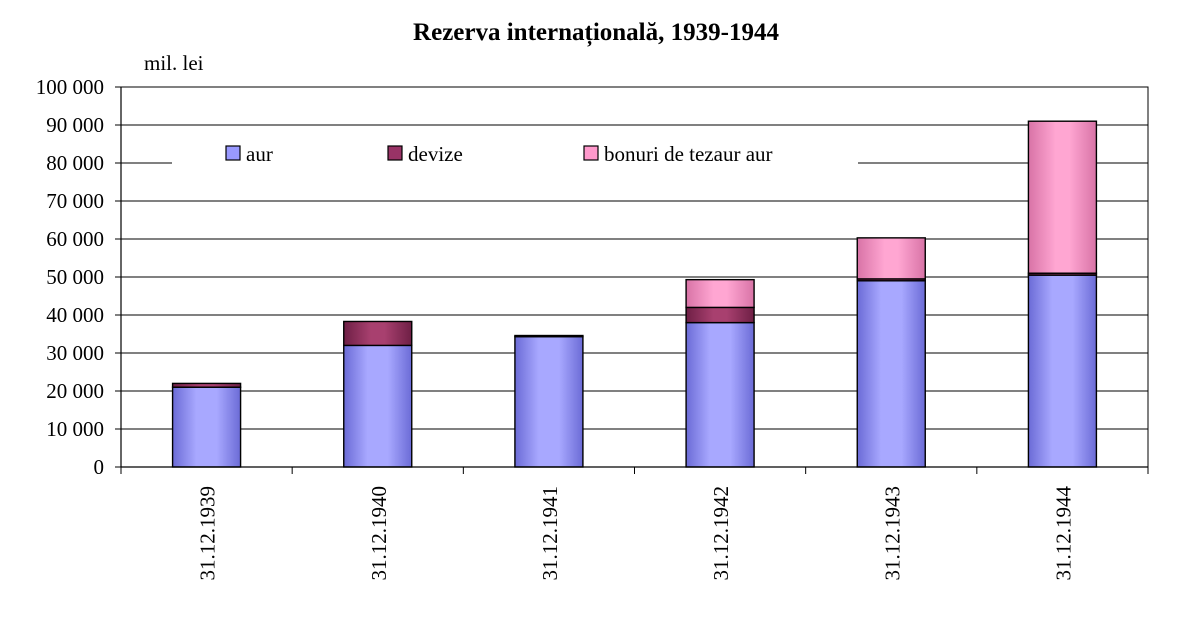 This screenshot has width=1202, height=619. I want to click on legend-swatch-devize, so click(395, 153).